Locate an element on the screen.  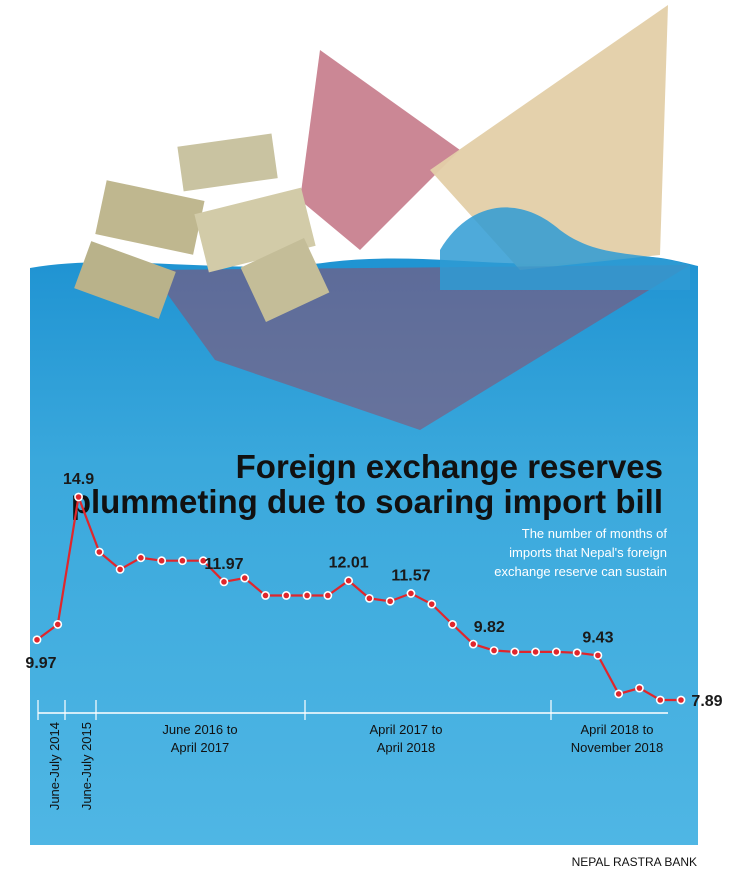
chart-title-line-1: Foreign exchange reserves is located at coordinates (449, 466).